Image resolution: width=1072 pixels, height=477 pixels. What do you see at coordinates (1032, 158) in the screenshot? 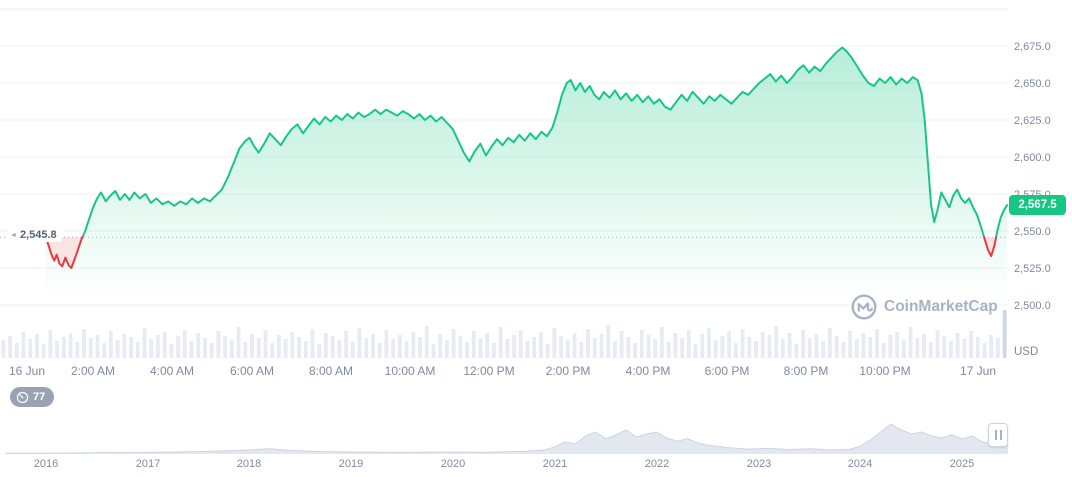
I see `svg-text: 2,600.0` at bounding box center [1032, 158].